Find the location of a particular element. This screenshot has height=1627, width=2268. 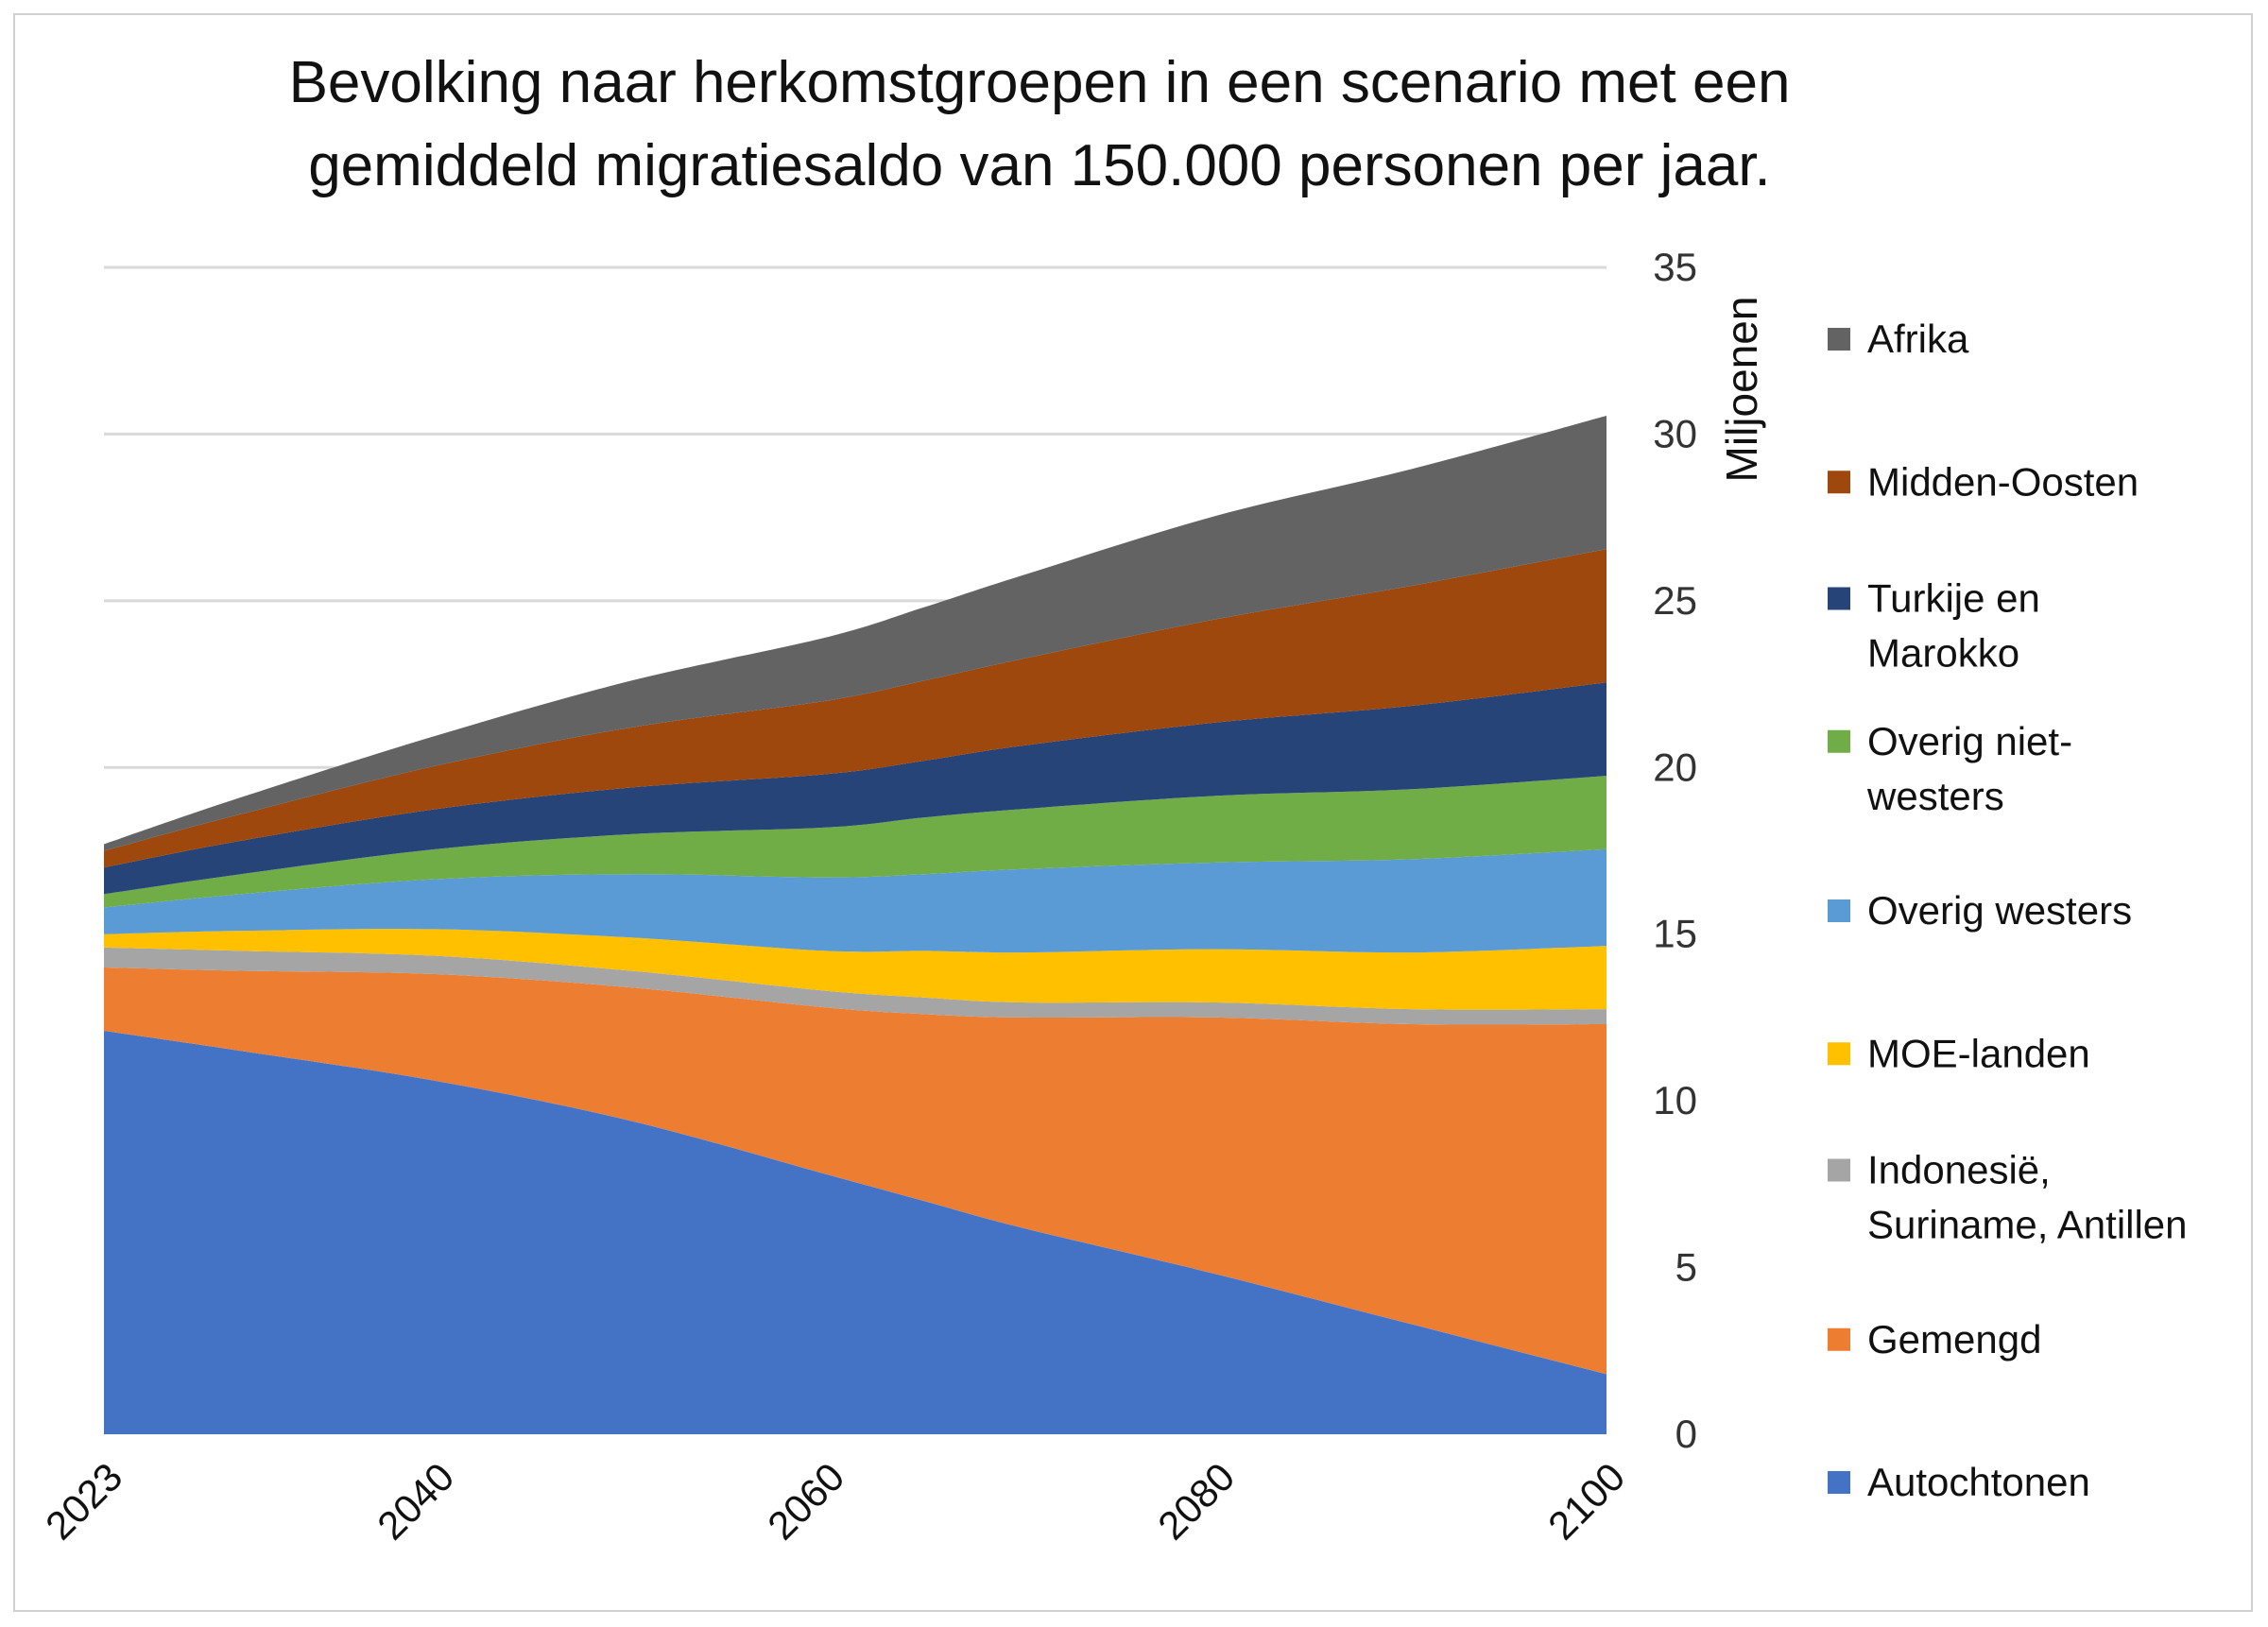

y-tick-label-35: 35 is located at coordinates (1675, 267).